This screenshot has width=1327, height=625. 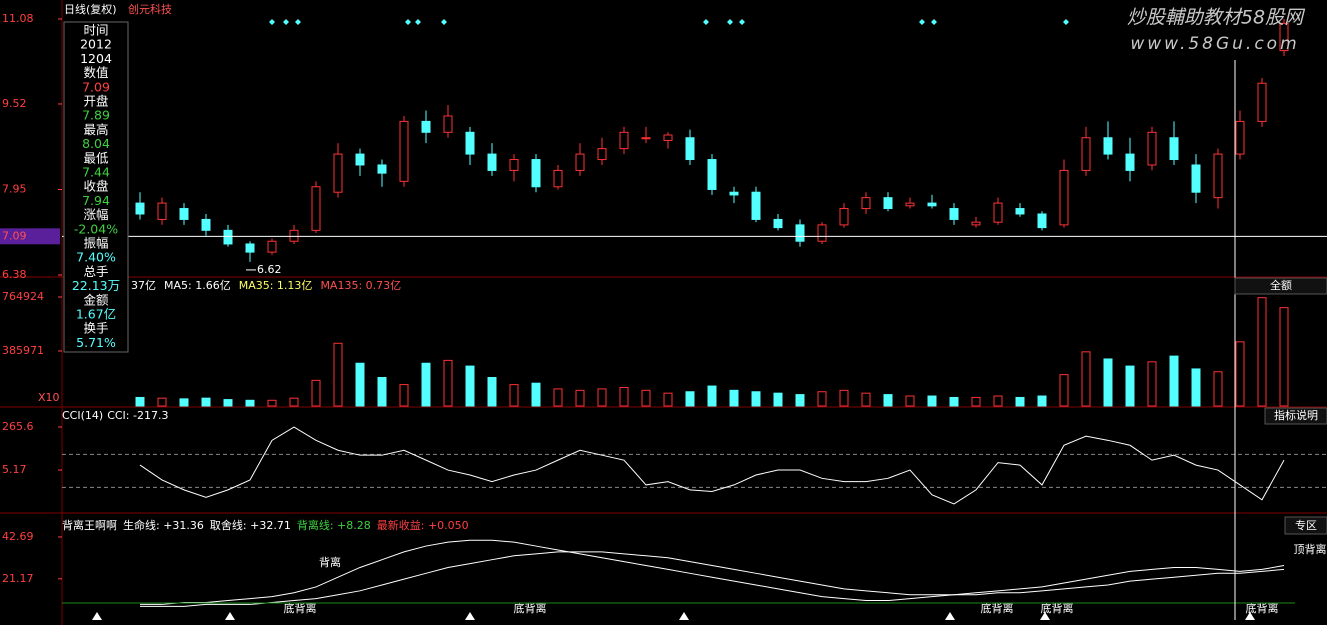 What do you see at coordinates (18, 536) in the screenshot?
I see `y-tick-label: 42.69` at bounding box center [18, 536].